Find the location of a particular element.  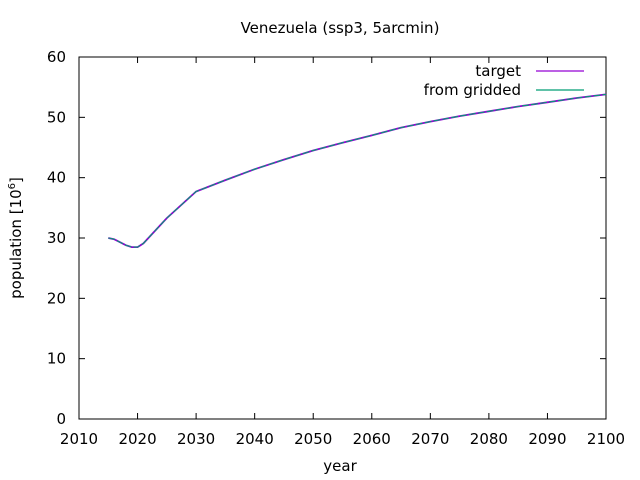

x-tick-label-2050: 2050 is located at coordinates (313, 439).